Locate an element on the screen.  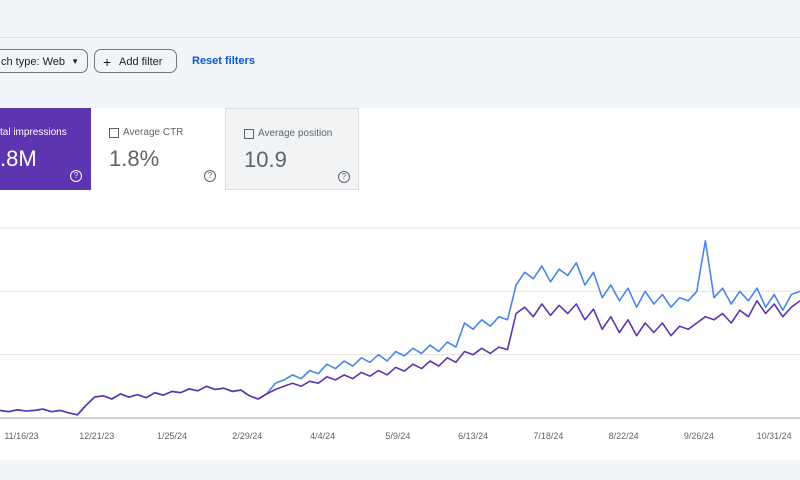
add-filter-chip: + Add filter is located at coordinates (135, 61).